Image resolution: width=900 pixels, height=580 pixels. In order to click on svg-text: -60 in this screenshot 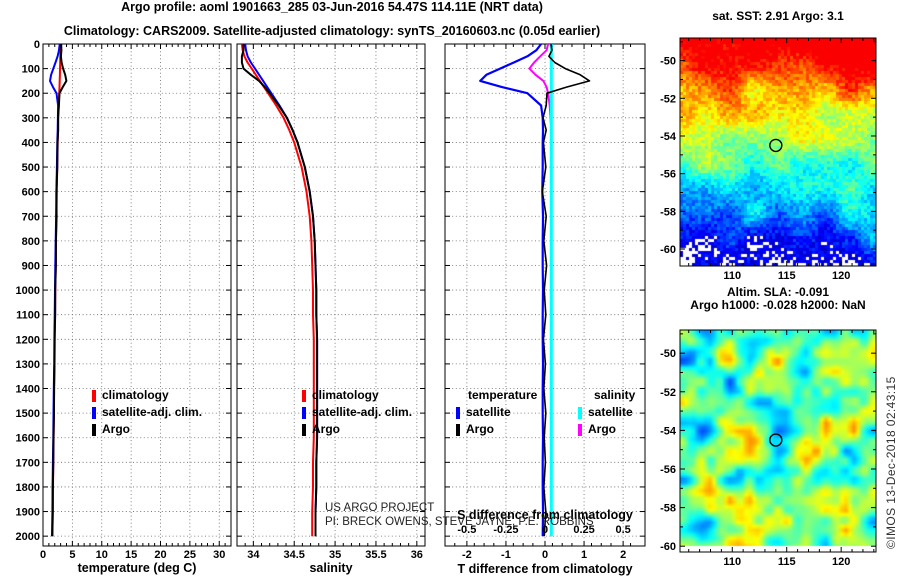, I will do `click(668, 547)`.